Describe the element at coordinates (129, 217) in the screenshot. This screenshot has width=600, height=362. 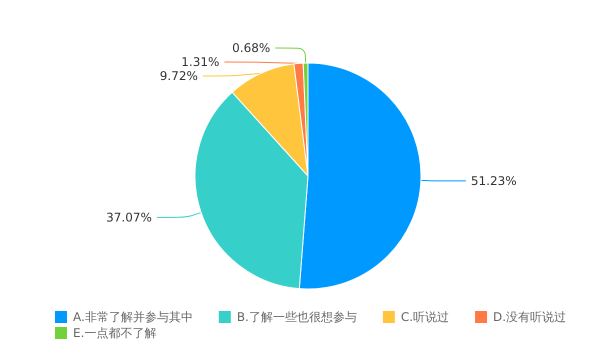
I see `data-label: 37.07%` at that location.